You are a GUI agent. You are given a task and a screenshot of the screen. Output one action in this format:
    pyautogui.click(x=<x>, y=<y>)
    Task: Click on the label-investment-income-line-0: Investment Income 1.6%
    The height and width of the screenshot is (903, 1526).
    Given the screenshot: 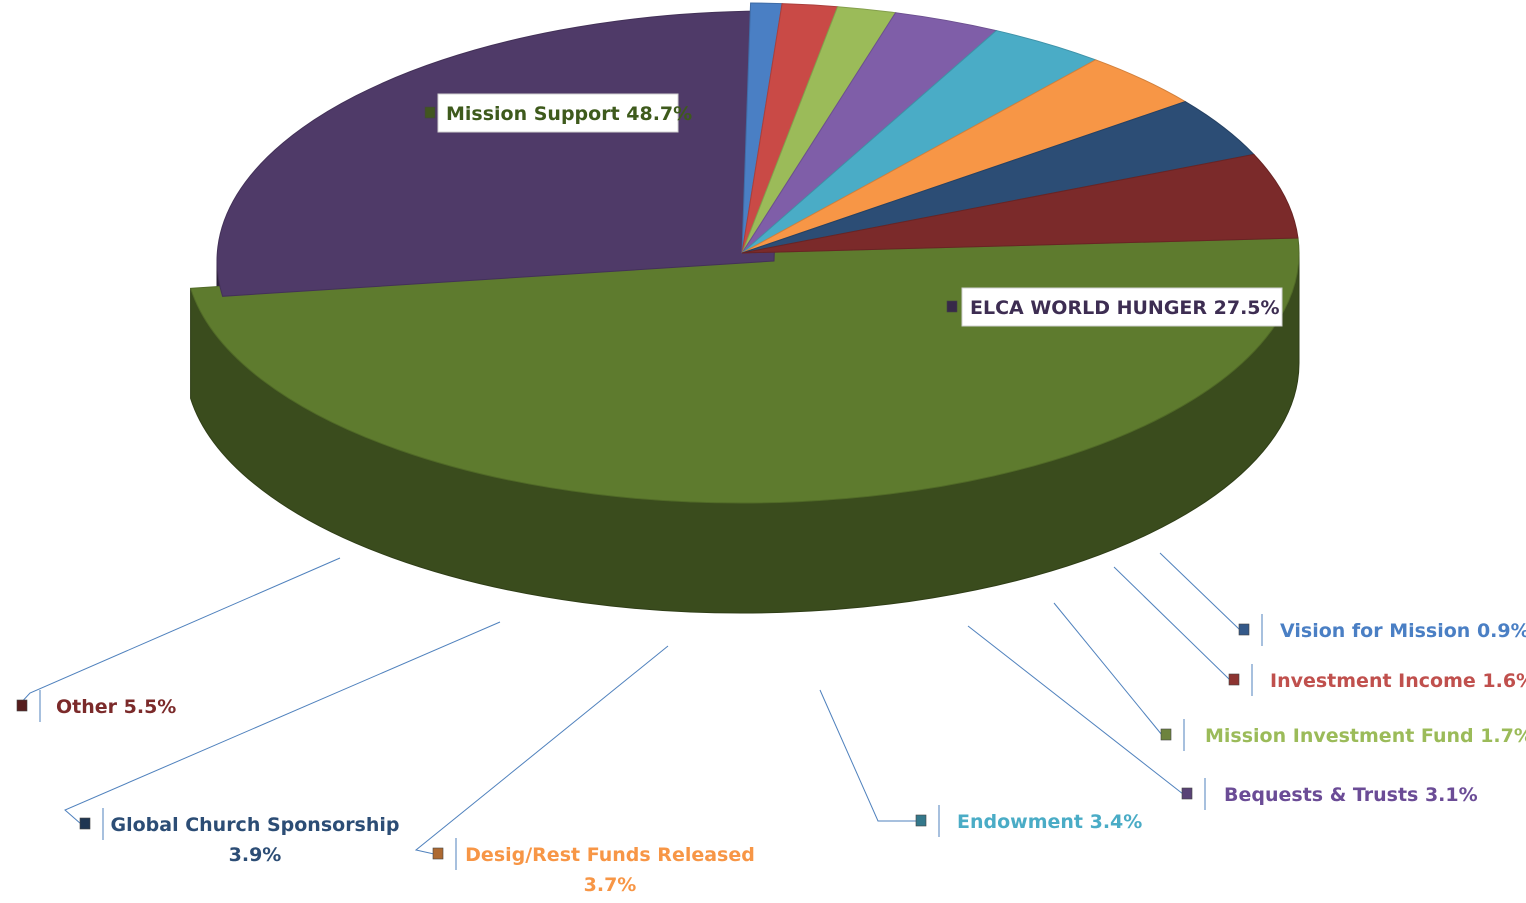 What is the action you would take?
    pyautogui.click(x=1398, y=681)
    